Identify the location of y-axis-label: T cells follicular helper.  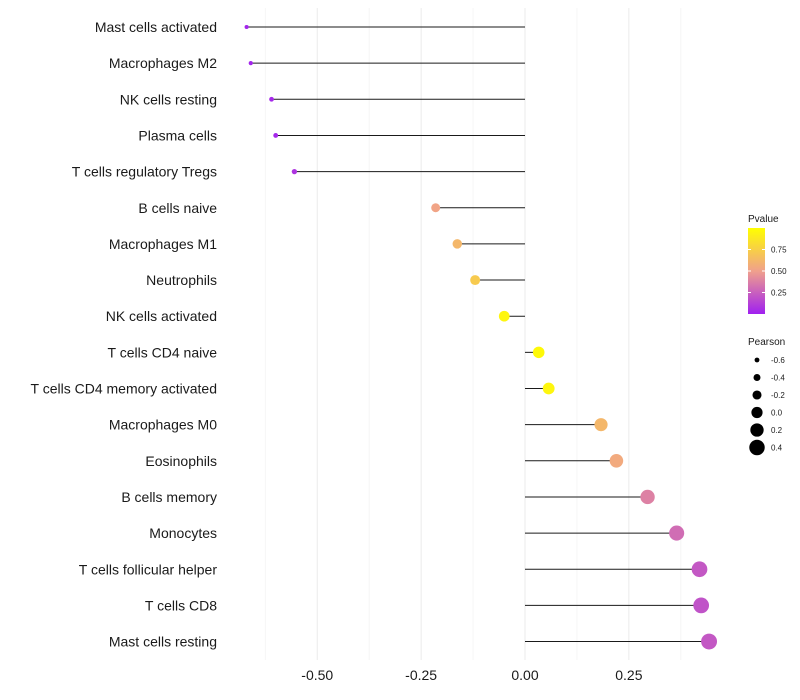
(148, 569).